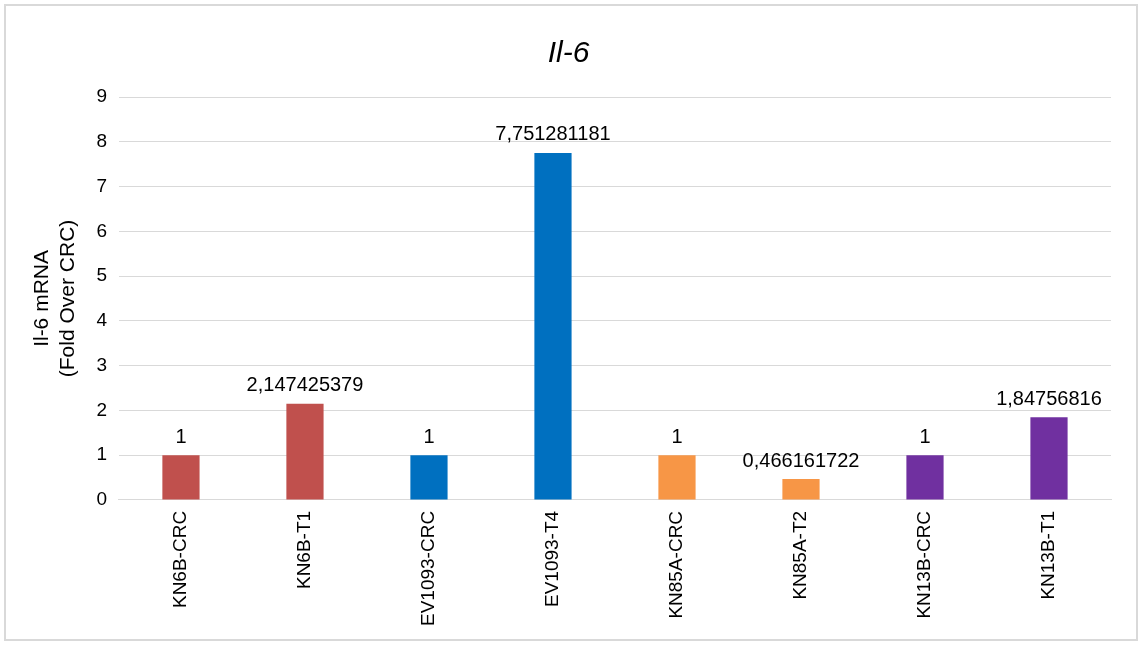 The width and height of the screenshot is (1144, 645). Describe the element at coordinates (101, 96) in the screenshot. I see `y-tick-label: 9` at that location.